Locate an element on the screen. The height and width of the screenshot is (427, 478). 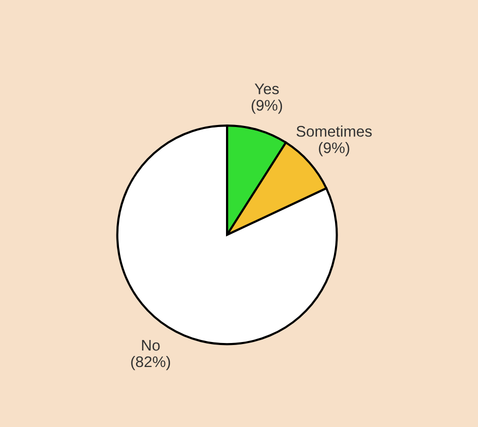
data-label: (82%) is located at coordinates (150, 363).